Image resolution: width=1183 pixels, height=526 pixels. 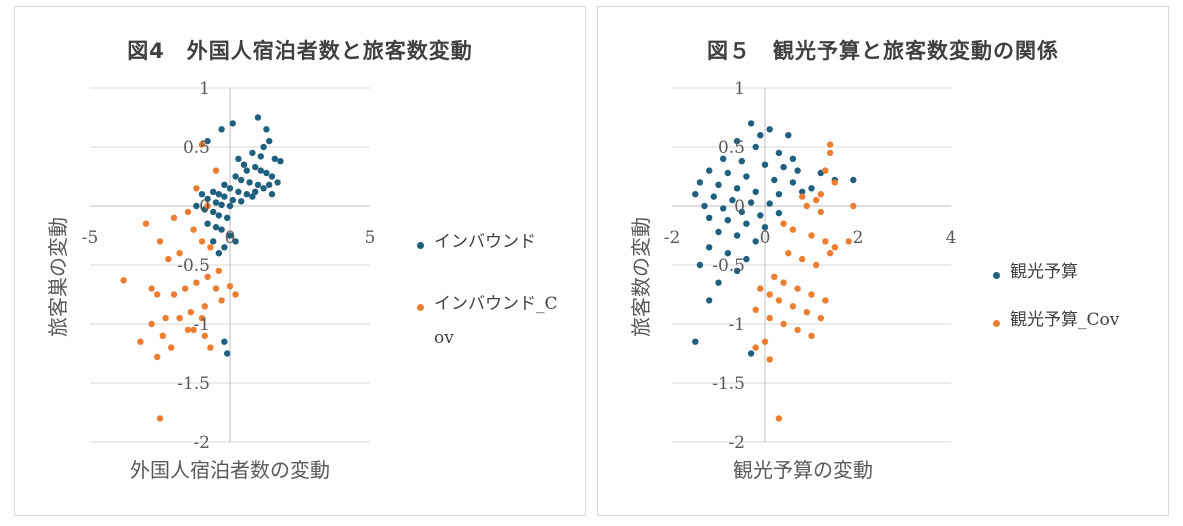 I want to click on legend-label-inbound-cov: インバウンド_Cov, so click(x=496, y=321).